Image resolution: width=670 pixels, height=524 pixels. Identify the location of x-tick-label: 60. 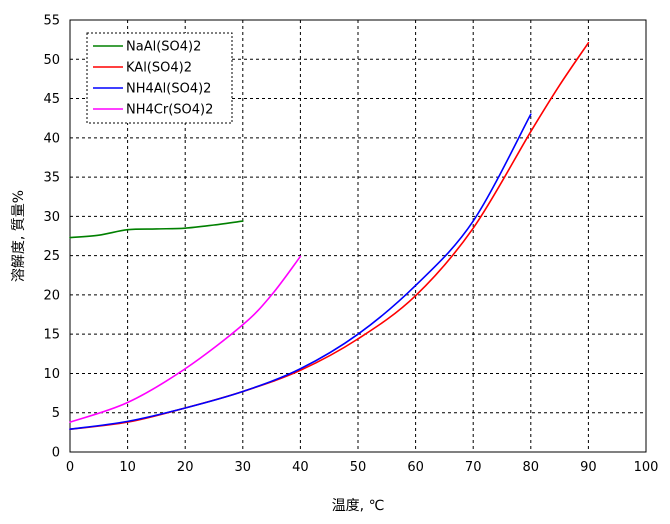
(415, 467).